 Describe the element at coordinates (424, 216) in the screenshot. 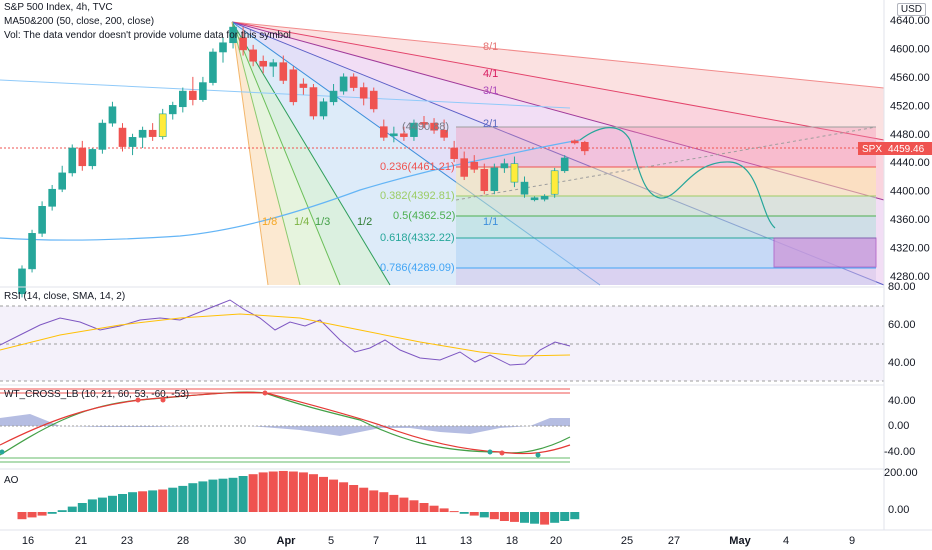

I see `fib-label-05: 0.5(4362.52)` at that location.